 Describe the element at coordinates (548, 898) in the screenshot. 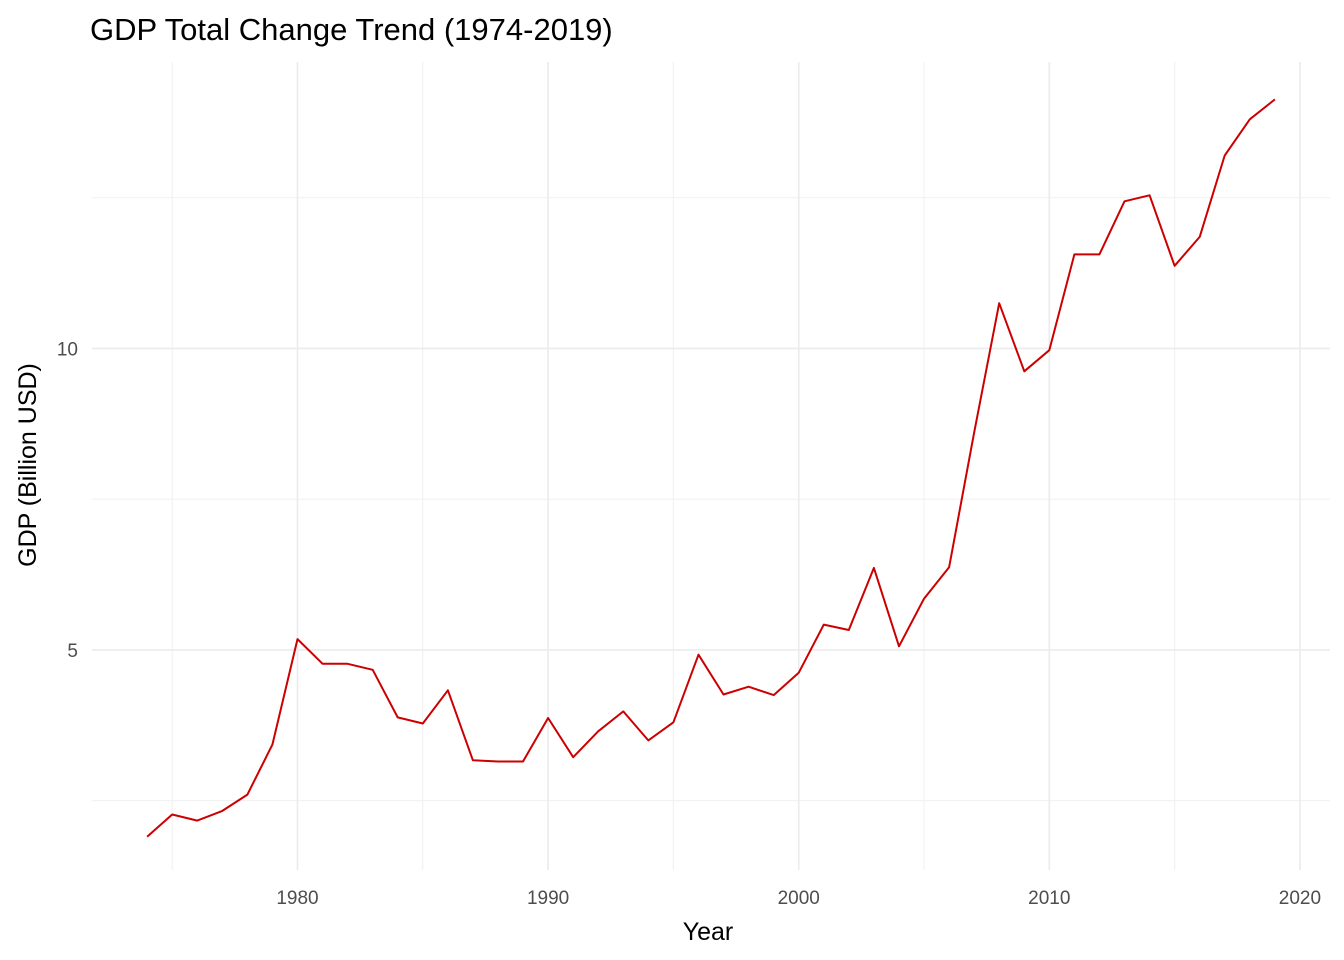

I see `x-tick-label: 1990` at that location.